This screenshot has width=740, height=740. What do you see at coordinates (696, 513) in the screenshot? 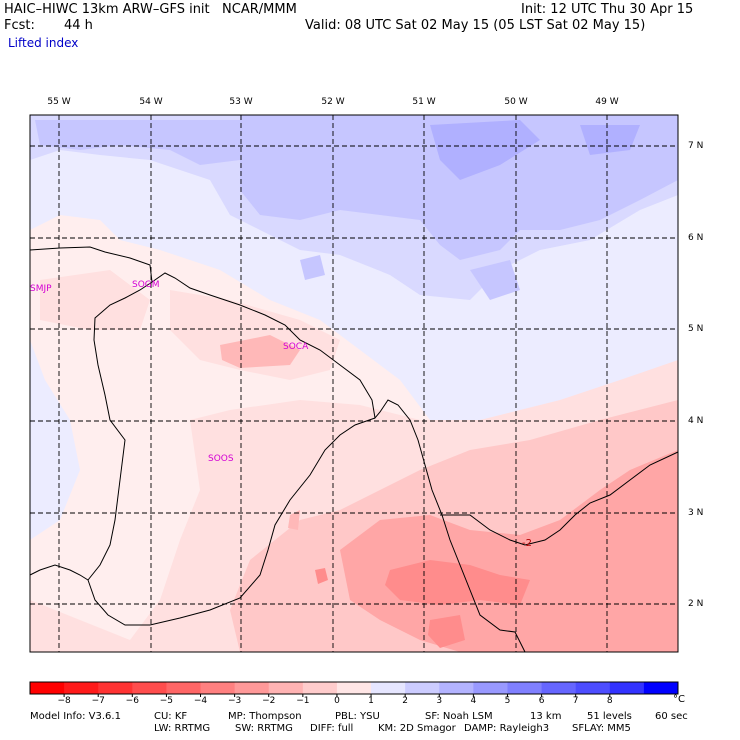
I see `lat-label: 3 N` at bounding box center [696, 513].